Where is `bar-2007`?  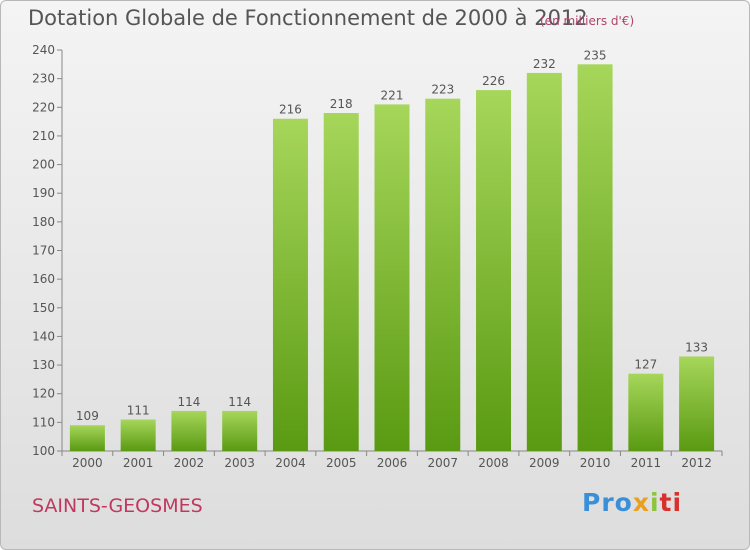
bar-2007 is located at coordinates (443, 274).